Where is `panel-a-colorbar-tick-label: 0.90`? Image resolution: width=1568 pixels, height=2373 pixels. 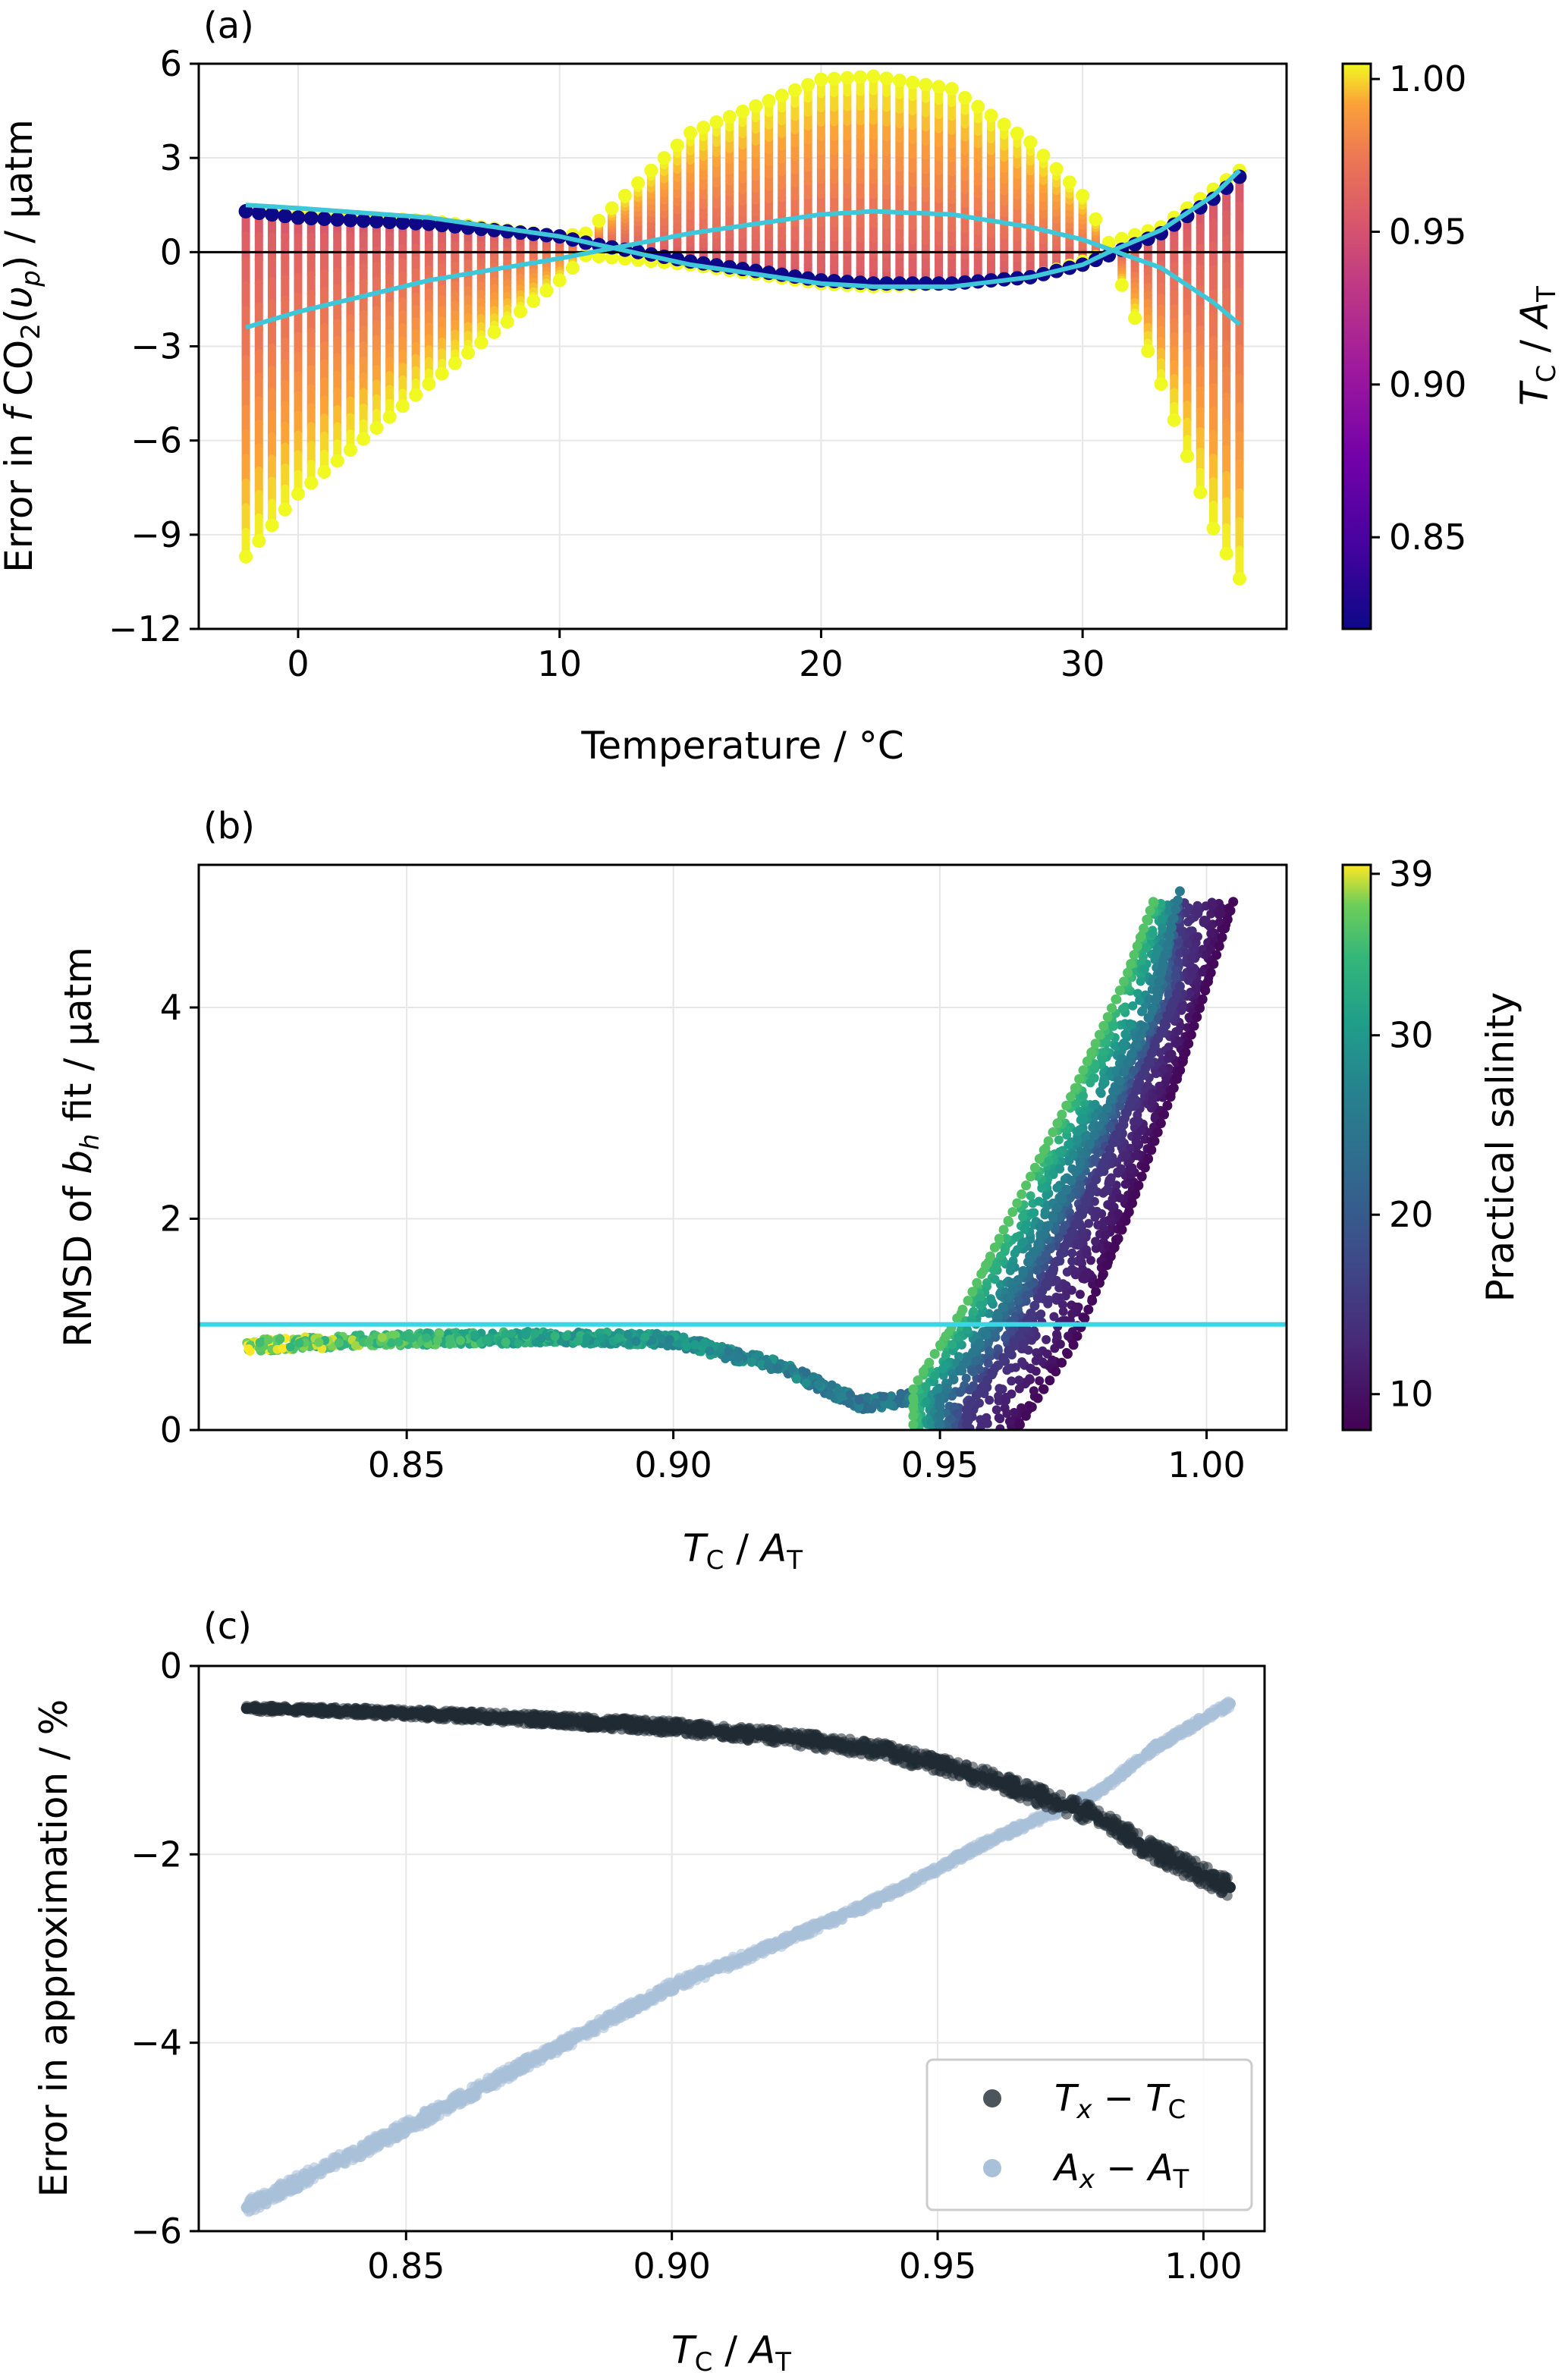 panel-a-colorbar-tick-label: 0.90 is located at coordinates (1427, 385).